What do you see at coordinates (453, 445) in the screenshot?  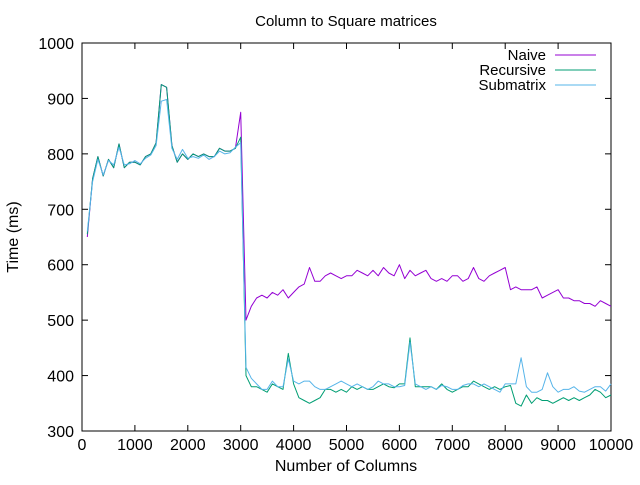 I see `x-tick-label: 7000` at bounding box center [453, 445].